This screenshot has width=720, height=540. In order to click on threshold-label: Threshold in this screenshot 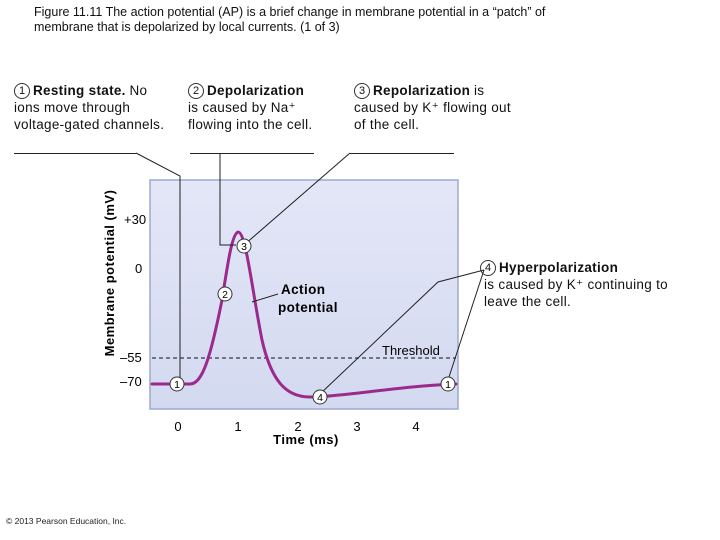, I will do `click(411, 350)`.